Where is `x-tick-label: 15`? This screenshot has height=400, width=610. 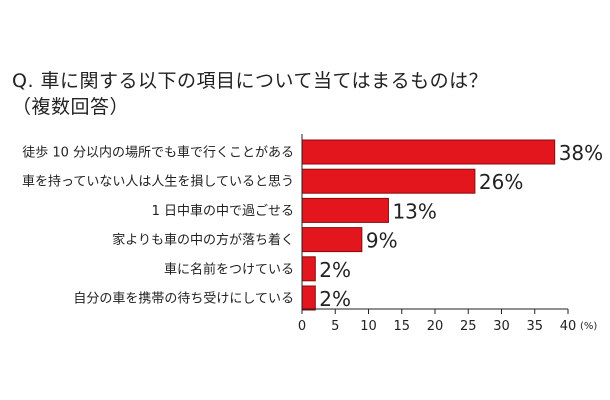
x-tick-label: 15 is located at coordinates (401, 326).